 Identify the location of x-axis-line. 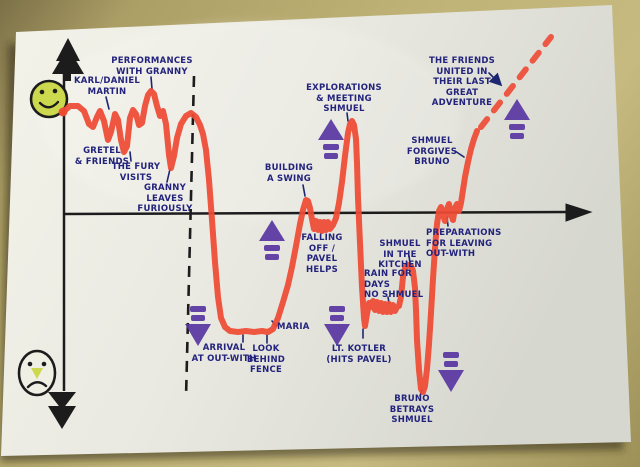
(316, 213).